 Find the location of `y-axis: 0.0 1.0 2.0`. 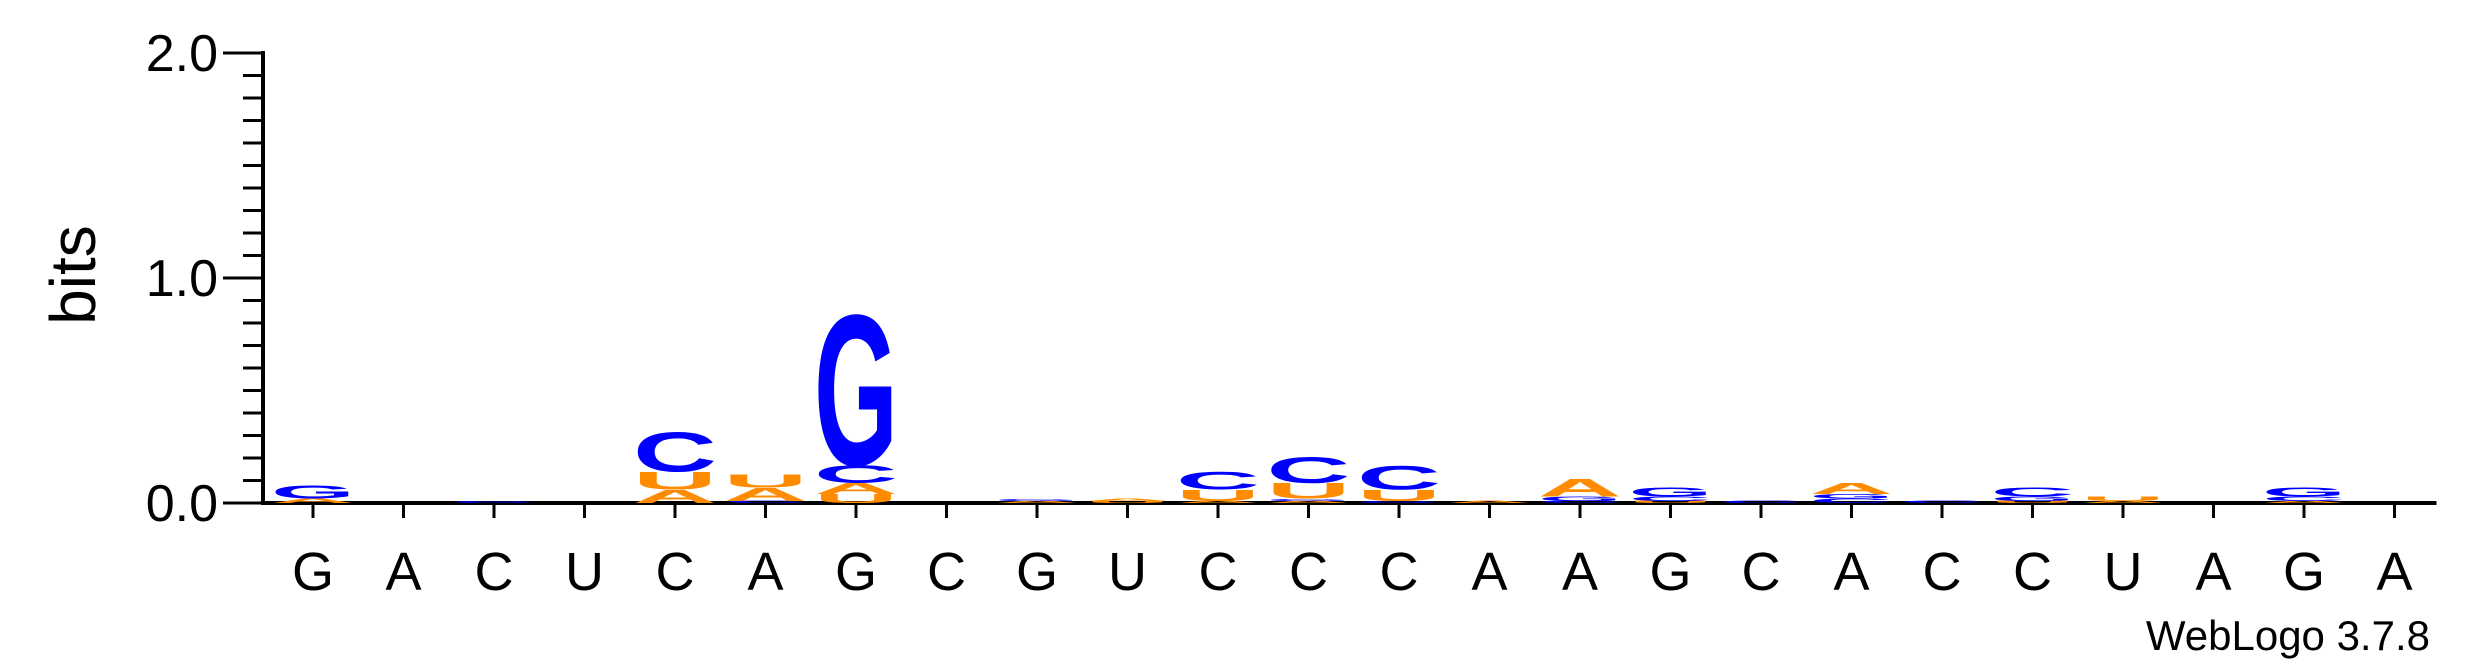

y-axis: 0.0 1.0 2.0 is located at coordinates (205, 279).